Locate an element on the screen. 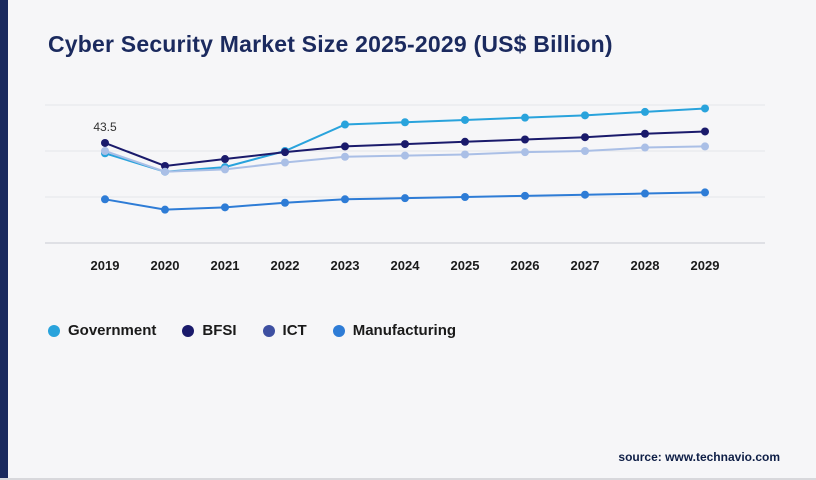 Image resolution: width=816 pixels, height=480 pixels. source-note: source: www.technavio.com is located at coordinates (699, 457).